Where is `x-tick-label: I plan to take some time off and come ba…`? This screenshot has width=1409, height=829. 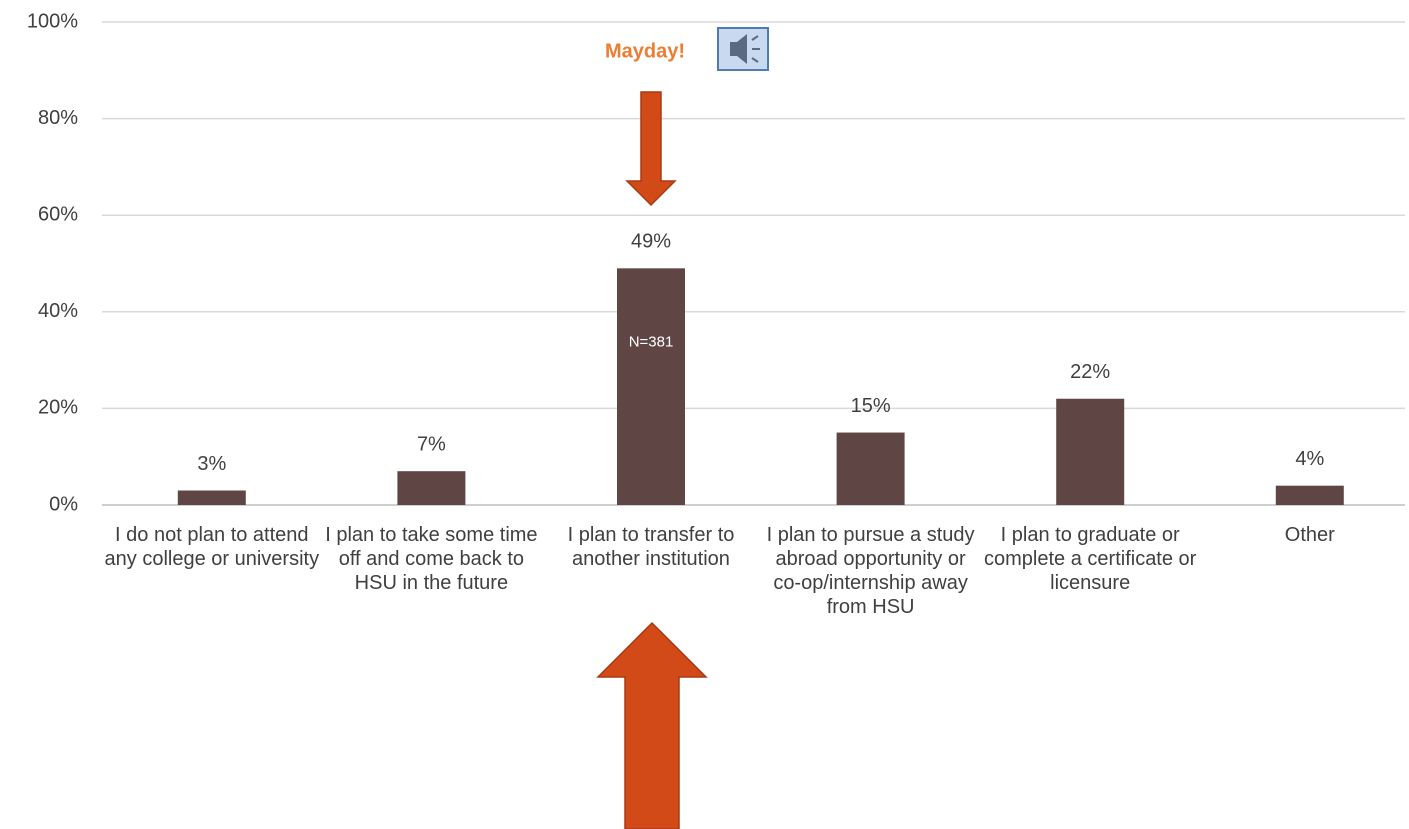 x-tick-label: I plan to take some time off and come ba… is located at coordinates (431, 559).